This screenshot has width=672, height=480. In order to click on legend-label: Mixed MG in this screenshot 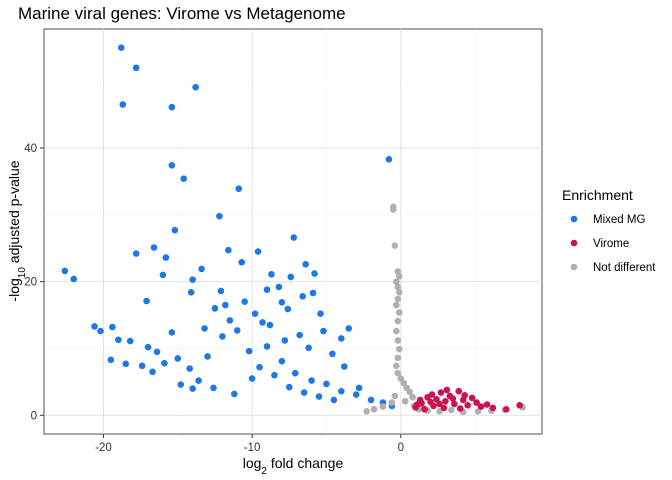, I will do `click(619, 220)`.